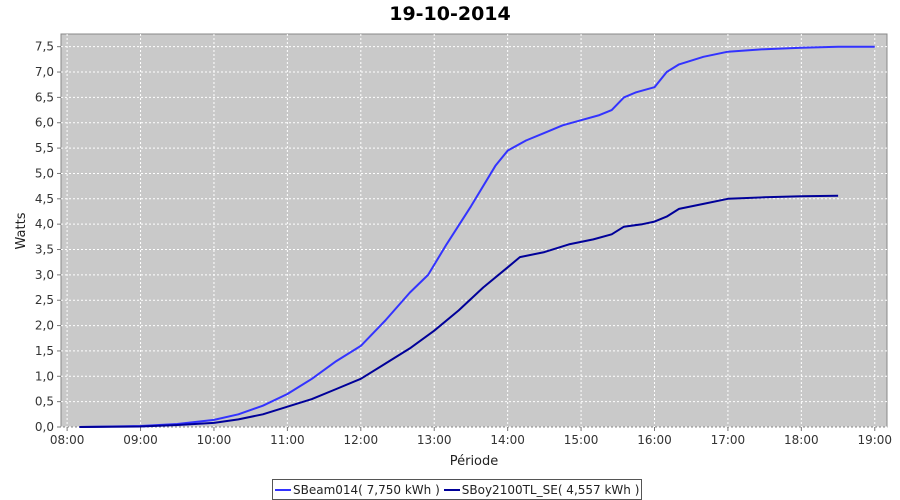  Describe the element at coordinates (44, 224) in the screenshot. I see `y-tick-label: 4,0` at that location.